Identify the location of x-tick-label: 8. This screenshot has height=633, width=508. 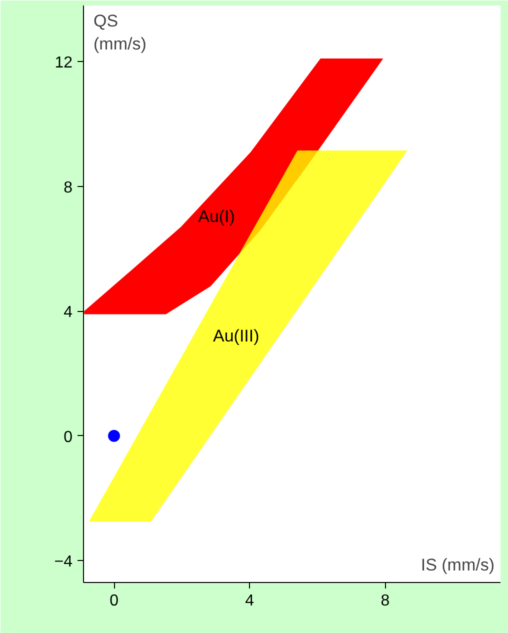
(385, 601).